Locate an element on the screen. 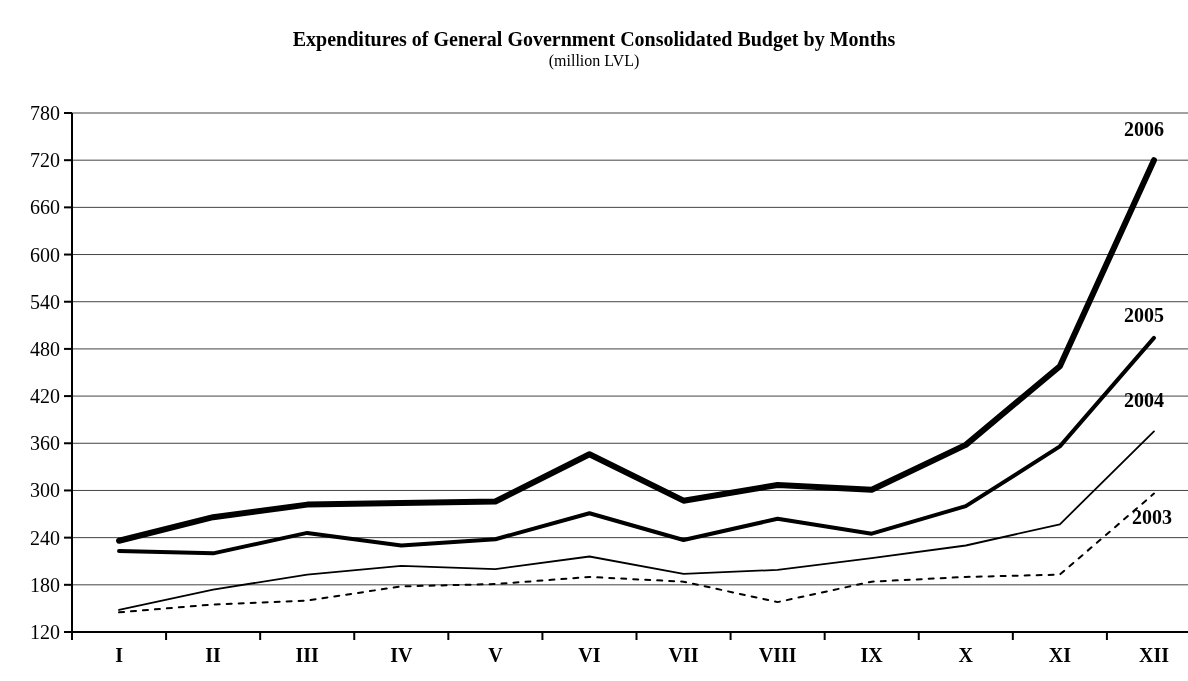 The image size is (1188, 681). series-label: 2006 is located at coordinates (1143, 129).